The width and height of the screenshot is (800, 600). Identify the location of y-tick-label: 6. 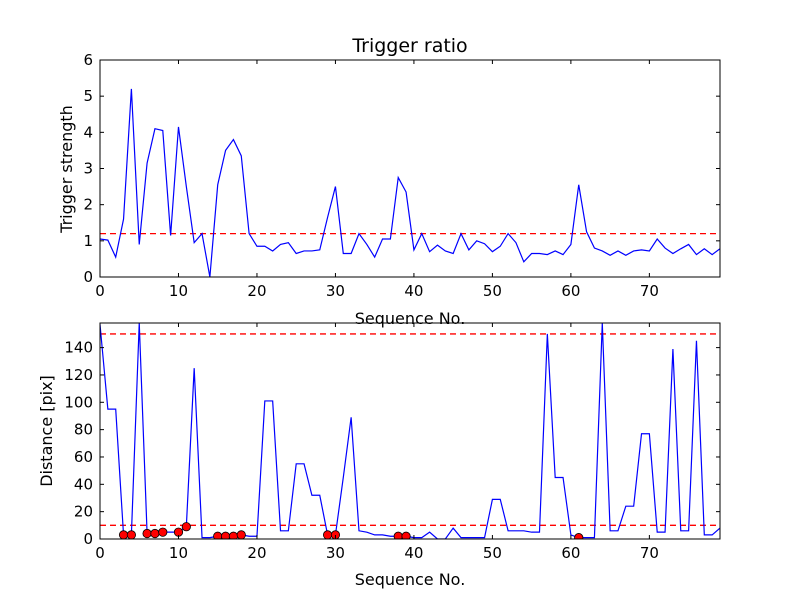
(88, 60).